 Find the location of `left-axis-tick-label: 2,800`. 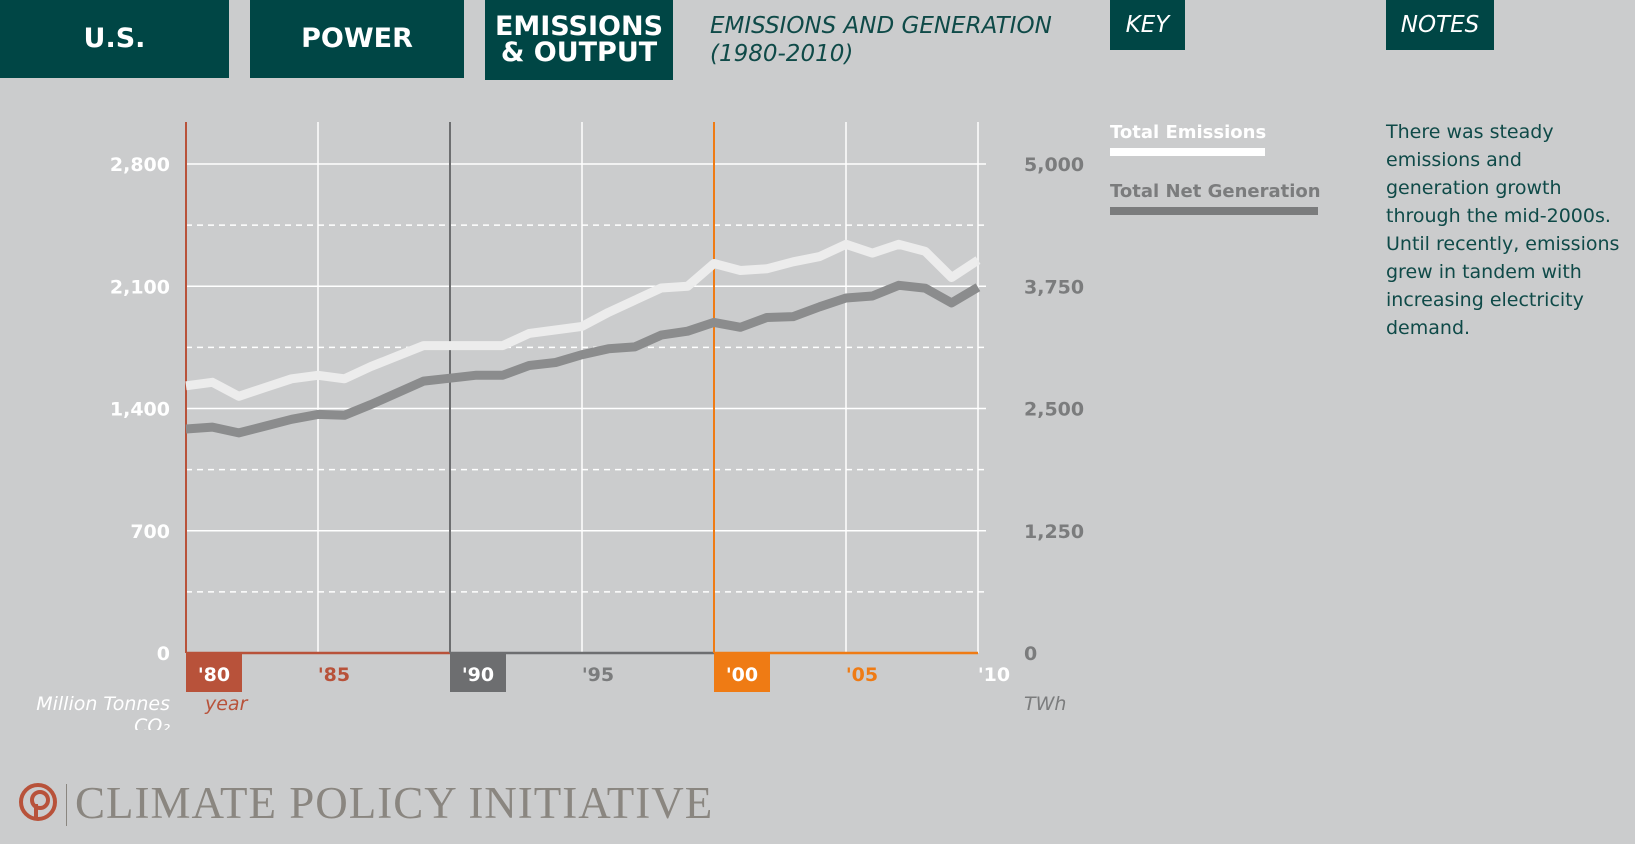

left-axis-tick-label: 2,800 is located at coordinates (140, 165).